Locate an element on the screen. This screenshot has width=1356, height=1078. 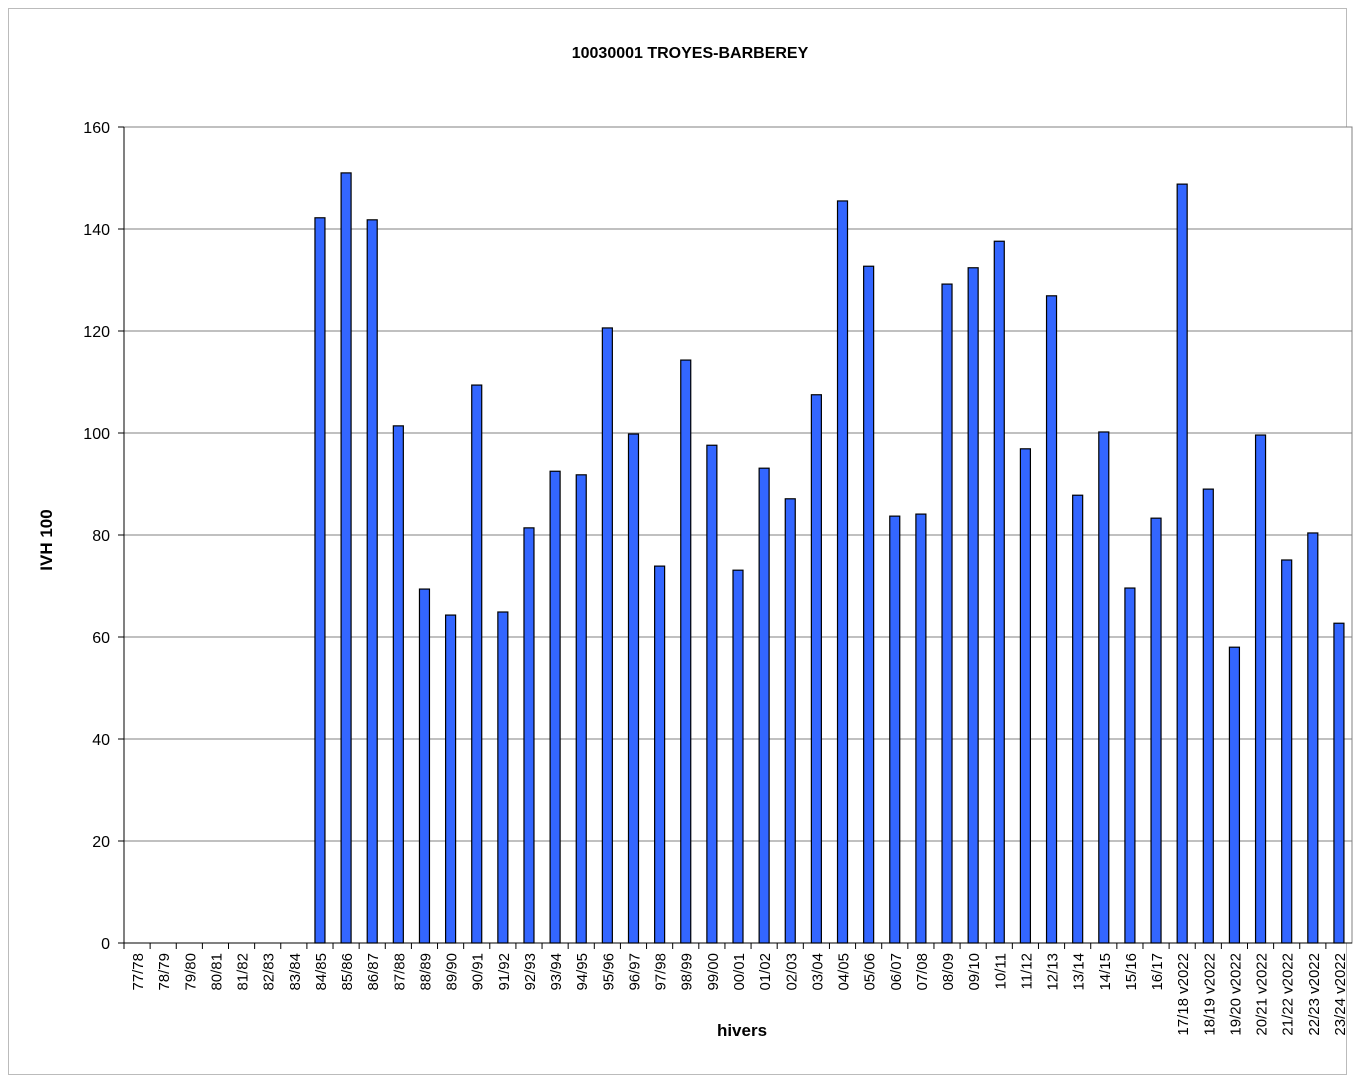
x-tick-label: 06/07 is located at coordinates (896, 972).